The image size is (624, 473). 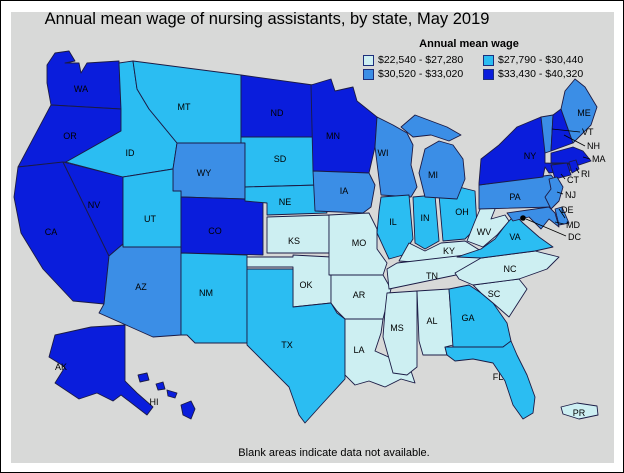 I want to click on state-nm, so click(x=214, y=298).